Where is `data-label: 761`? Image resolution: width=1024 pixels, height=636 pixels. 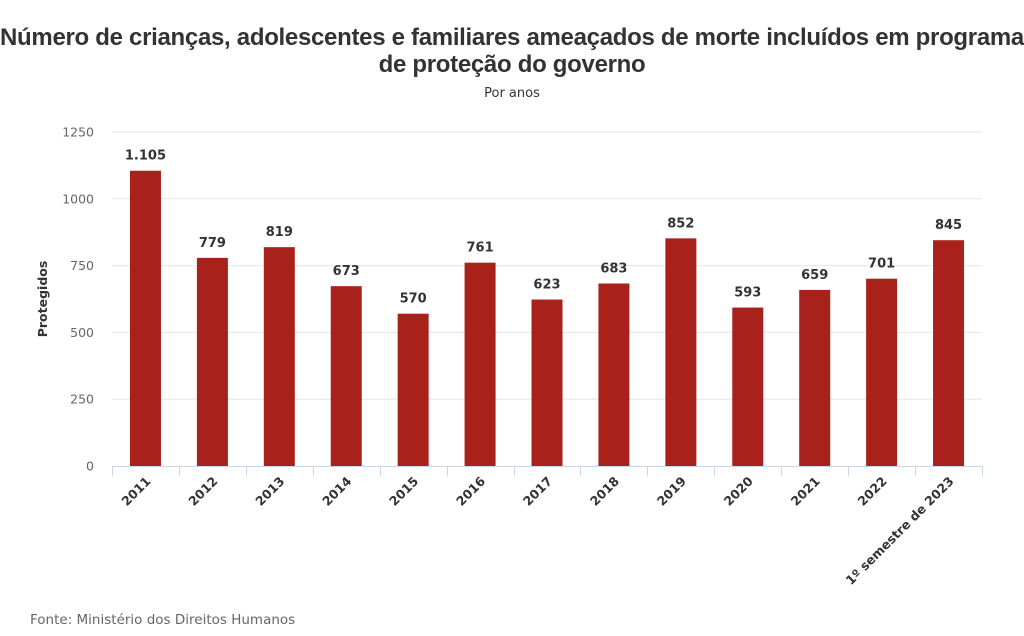 data-label: 761 is located at coordinates (480, 248).